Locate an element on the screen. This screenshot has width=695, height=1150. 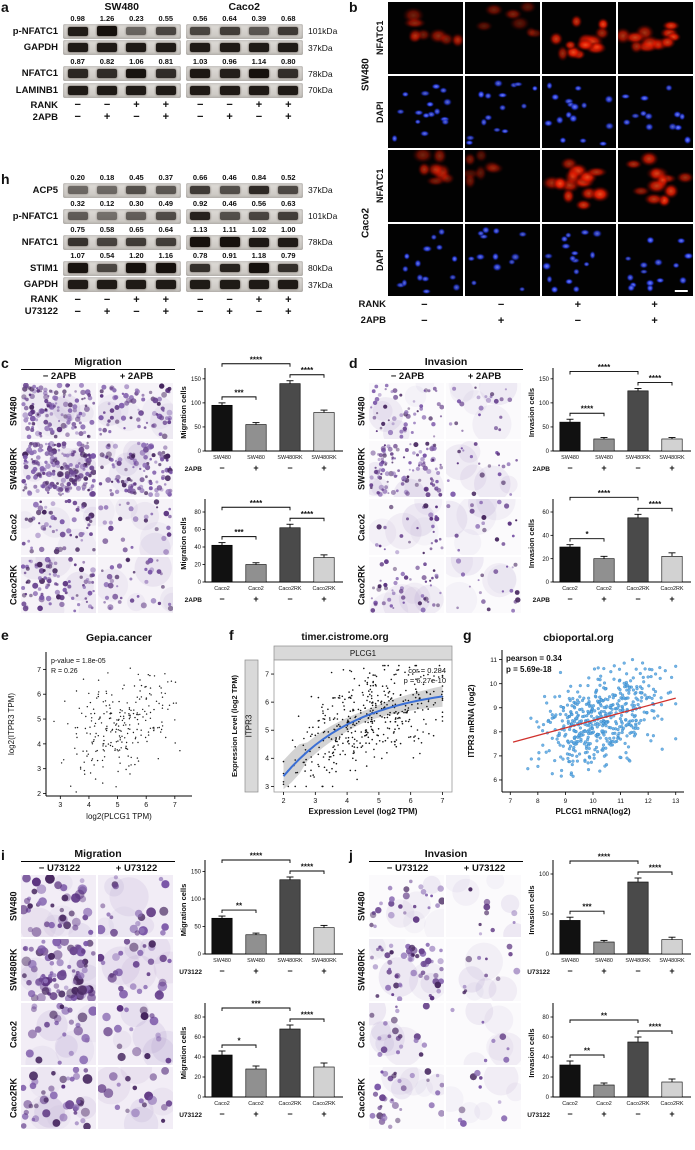
band-values: 0.32 0.12 0.30 0.49 is located at coordinates (122, 203).